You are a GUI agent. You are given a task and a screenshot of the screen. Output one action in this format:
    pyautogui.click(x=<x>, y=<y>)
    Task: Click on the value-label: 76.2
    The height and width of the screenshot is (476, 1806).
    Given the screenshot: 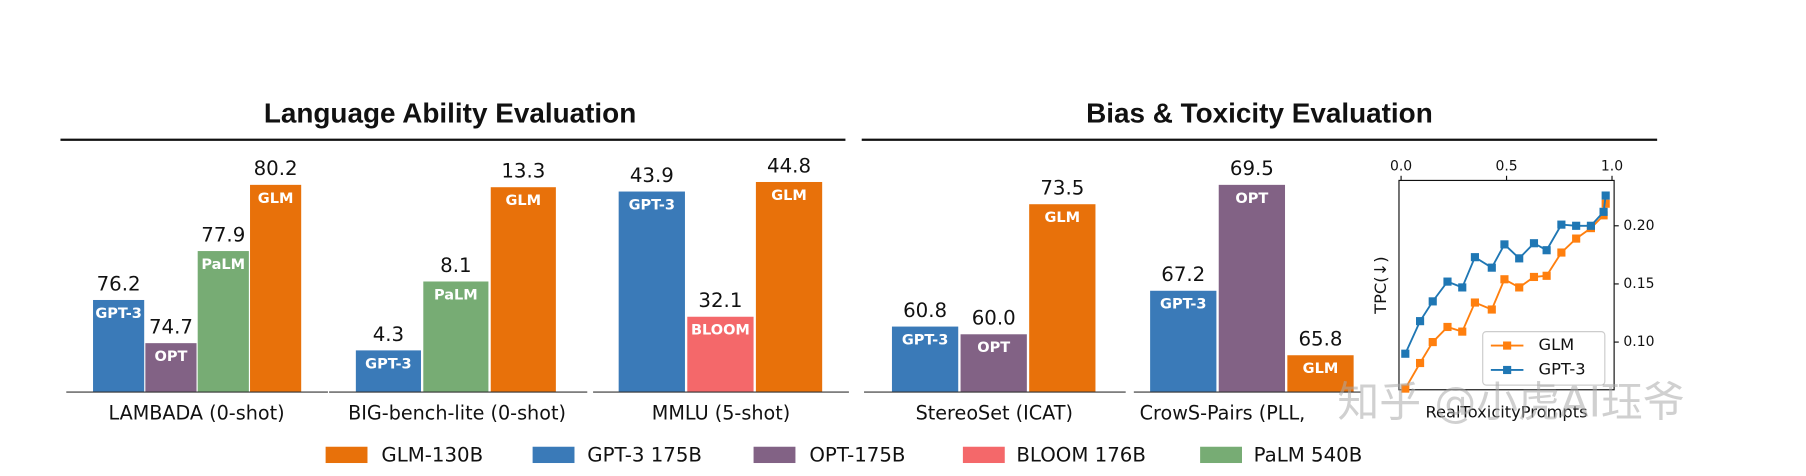 What is the action you would take?
    pyautogui.click(x=119, y=283)
    